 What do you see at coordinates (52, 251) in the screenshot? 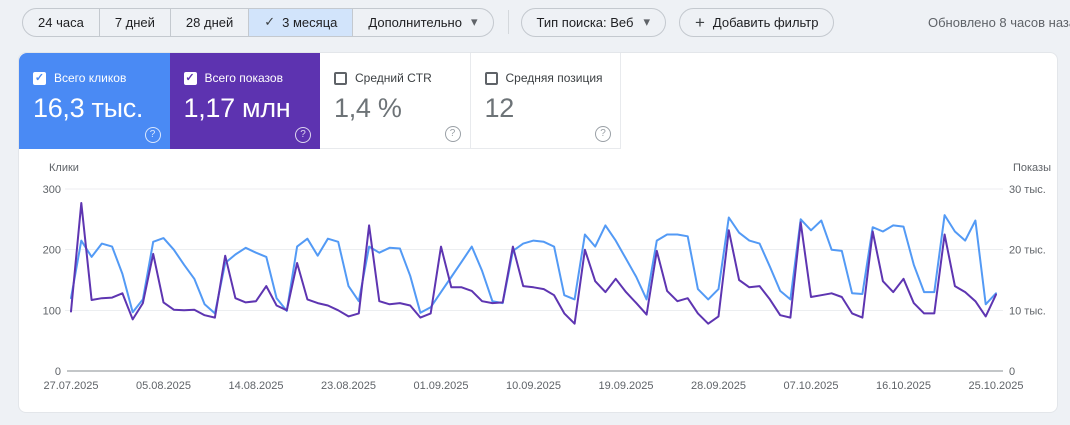
I see `left-axis-tick: 200` at bounding box center [52, 251].